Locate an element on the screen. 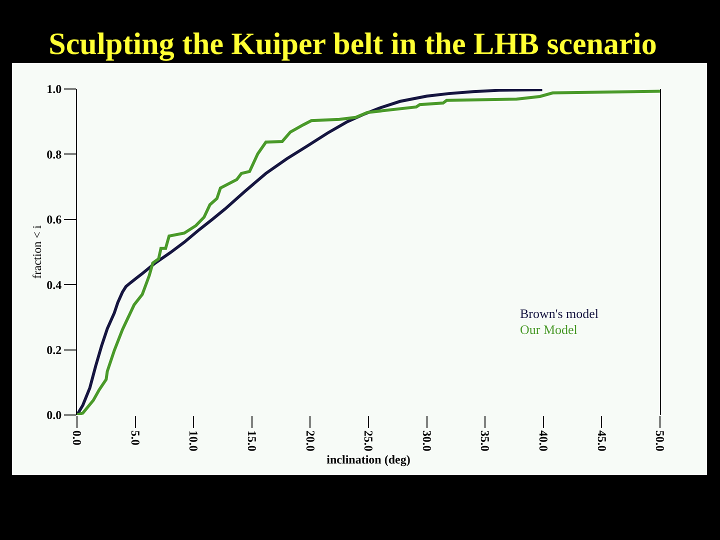  x-tick-label: 25.0 is located at coordinates (369, 441).